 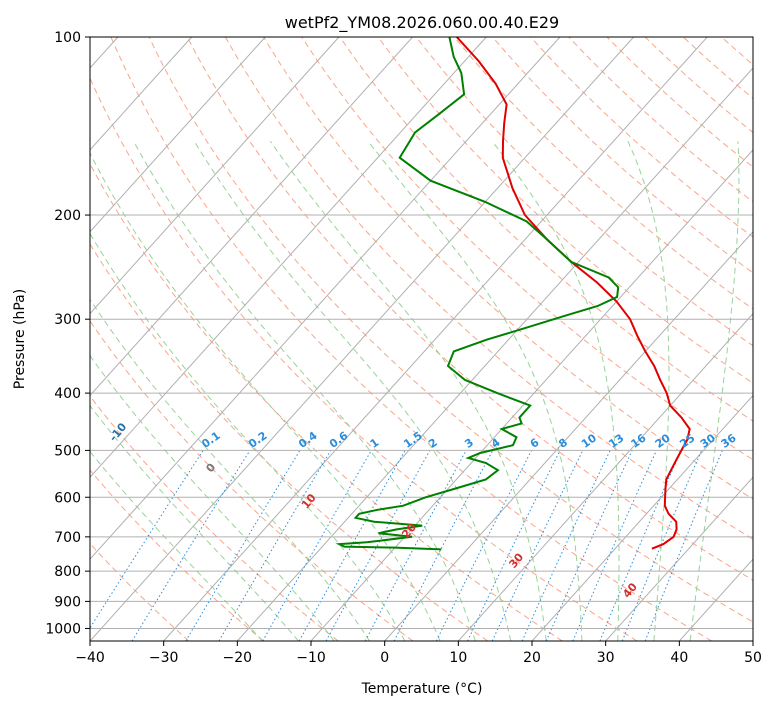 I want to click on mixing-ratio-label: 2, so click(x=433, y=443).